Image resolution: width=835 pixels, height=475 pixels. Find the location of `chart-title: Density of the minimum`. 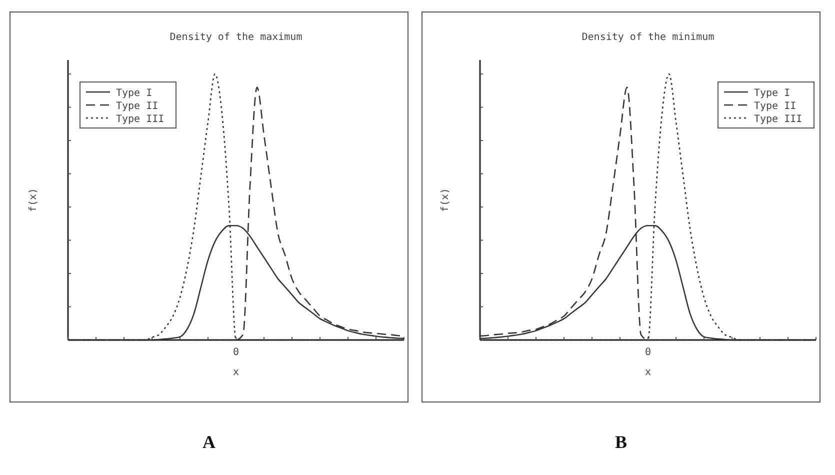

chart-title: Density of the minimum is located at coordinates (648, 37).